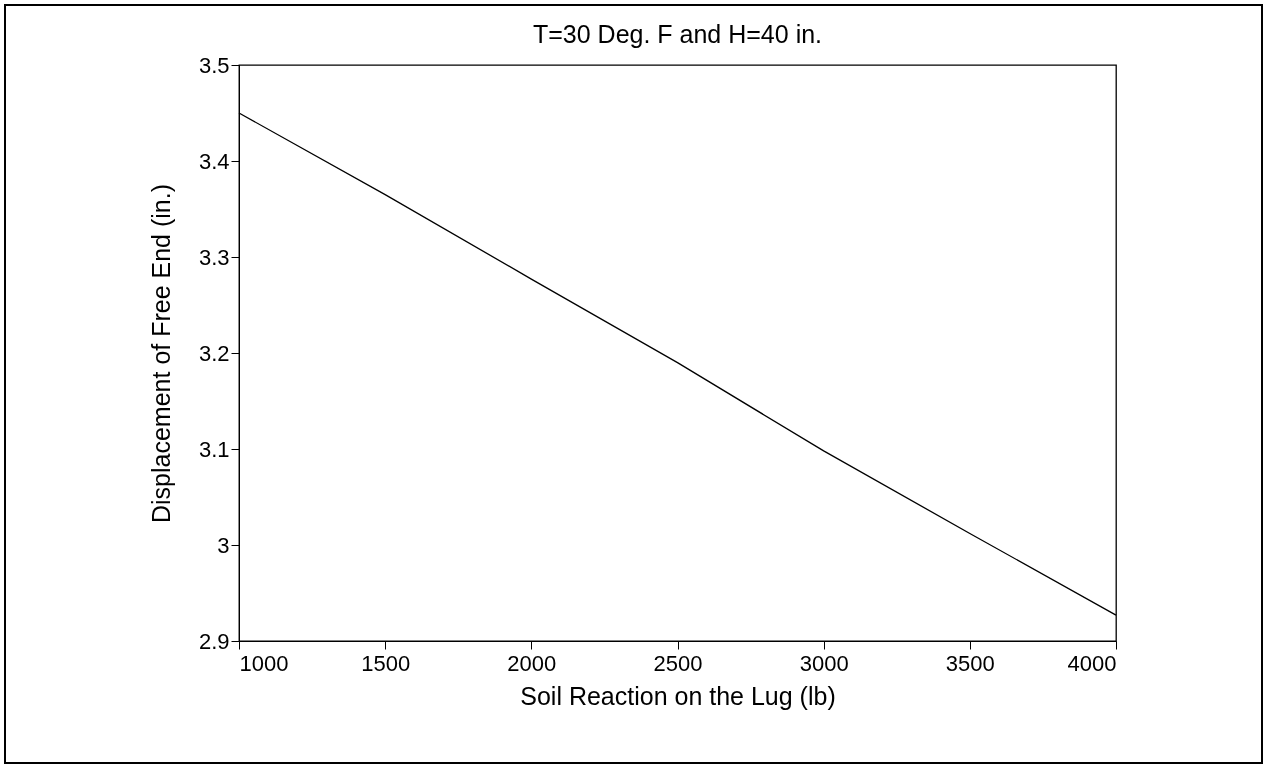 This screenshot has width=1271, height=772. I want to click on y-tick-label: 3.4, so click(214, 161).